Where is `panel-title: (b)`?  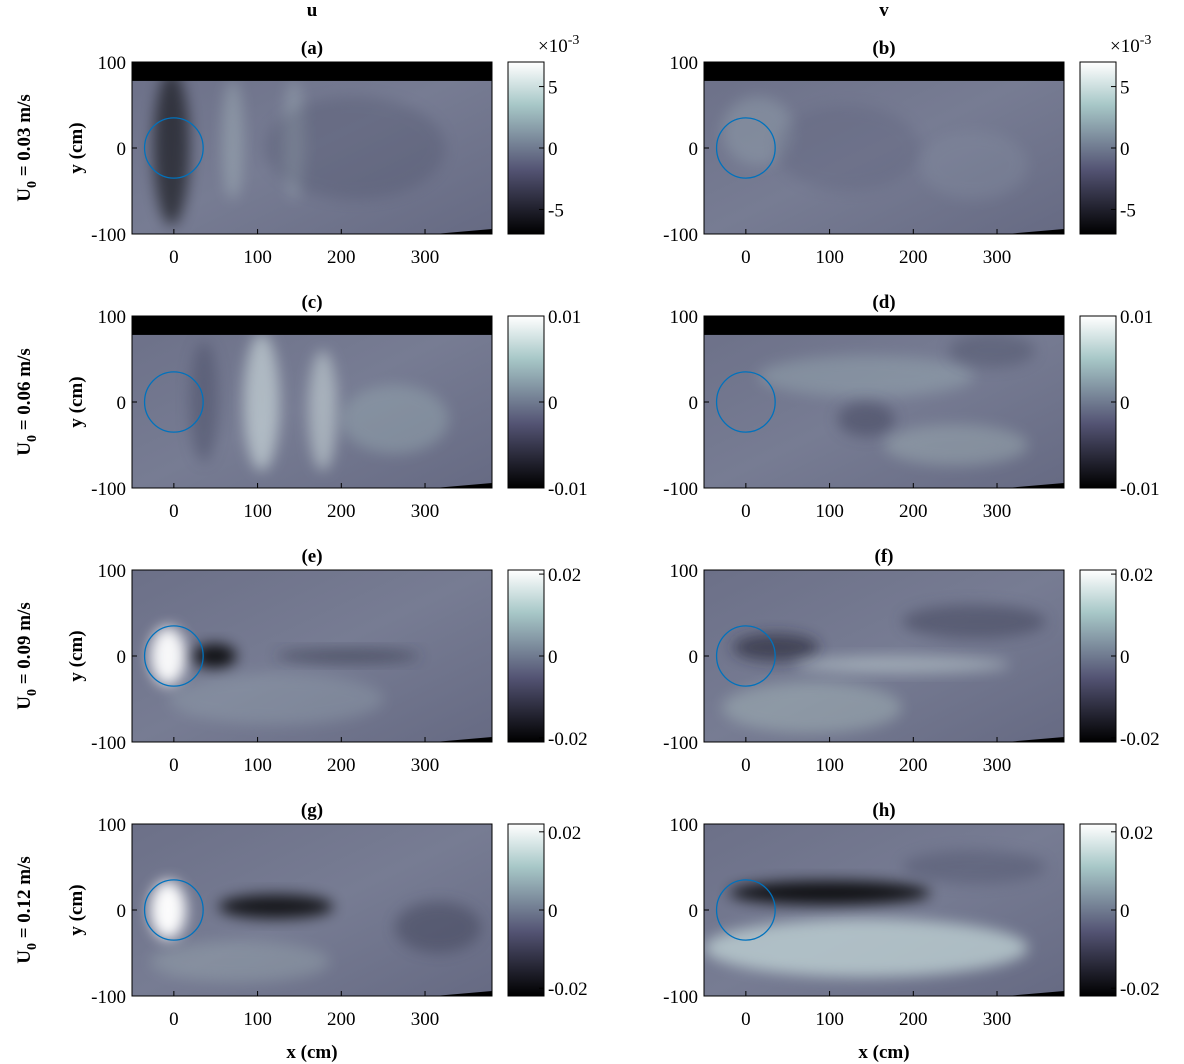 panel-title: (b) is located at coordinates (883, 48).